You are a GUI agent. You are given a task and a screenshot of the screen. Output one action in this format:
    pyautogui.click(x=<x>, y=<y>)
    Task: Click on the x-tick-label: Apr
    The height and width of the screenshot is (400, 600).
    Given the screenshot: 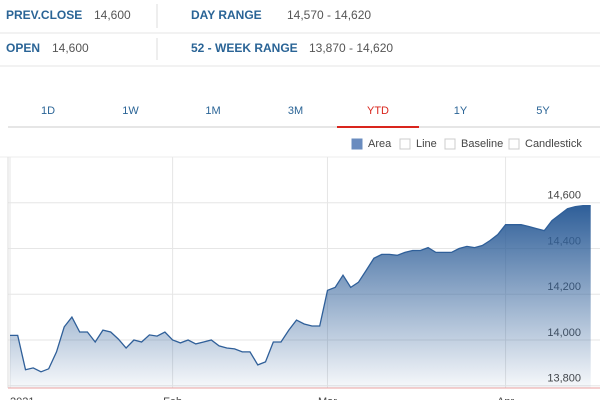 What is the action you would take?
    pyautogui.click(x=505, y=398)
    